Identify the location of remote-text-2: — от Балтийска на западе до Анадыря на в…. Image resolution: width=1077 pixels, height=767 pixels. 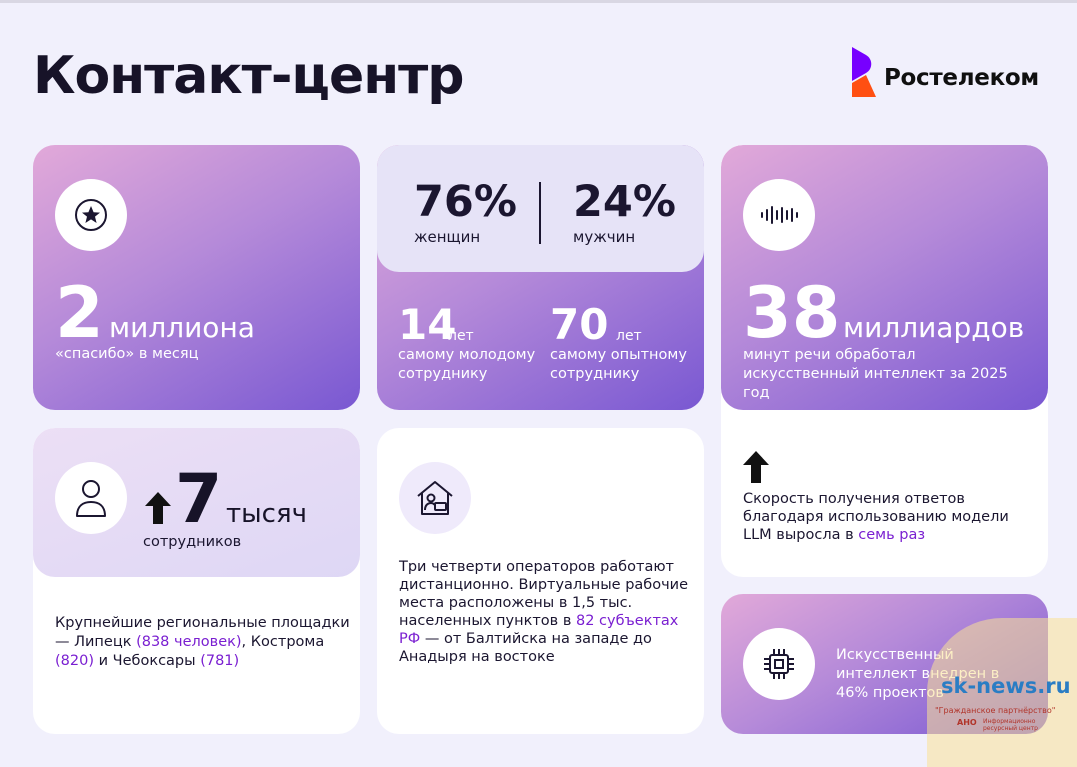
(525, 648).